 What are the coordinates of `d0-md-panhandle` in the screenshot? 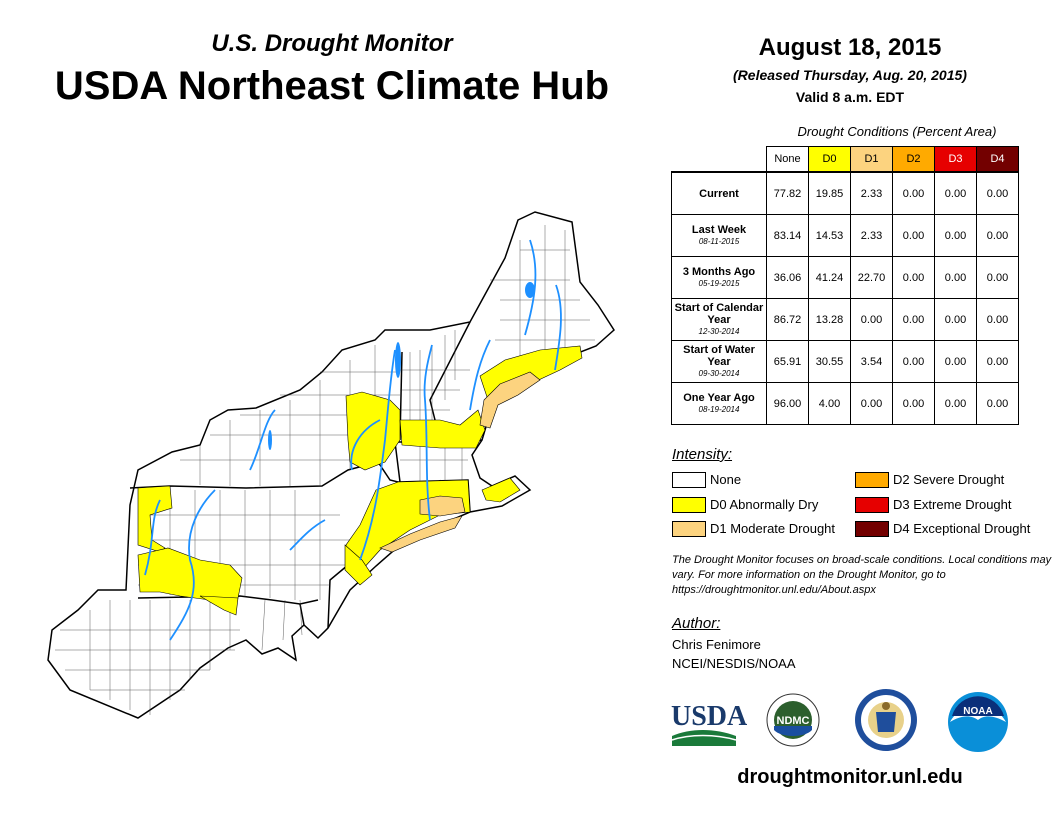 It's located at (219, 605).